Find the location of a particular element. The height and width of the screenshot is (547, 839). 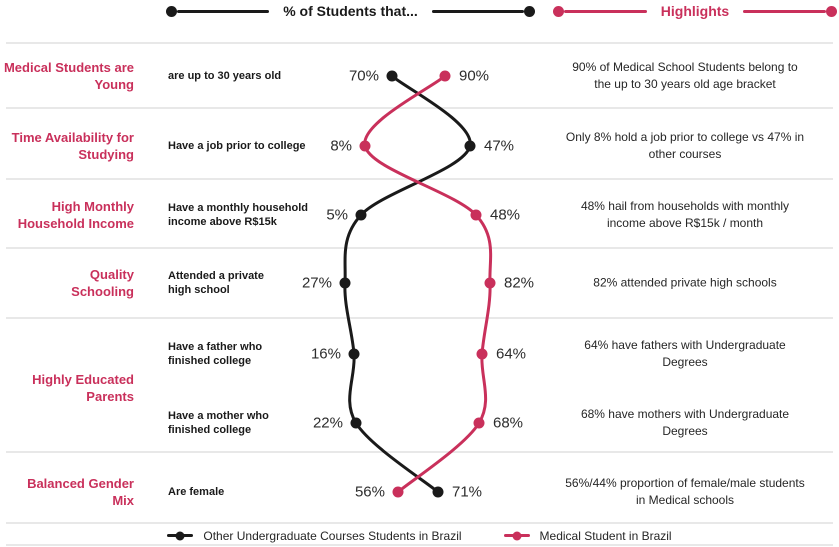

highlights-title-group: Highlights is located at coordinates (695, 11).